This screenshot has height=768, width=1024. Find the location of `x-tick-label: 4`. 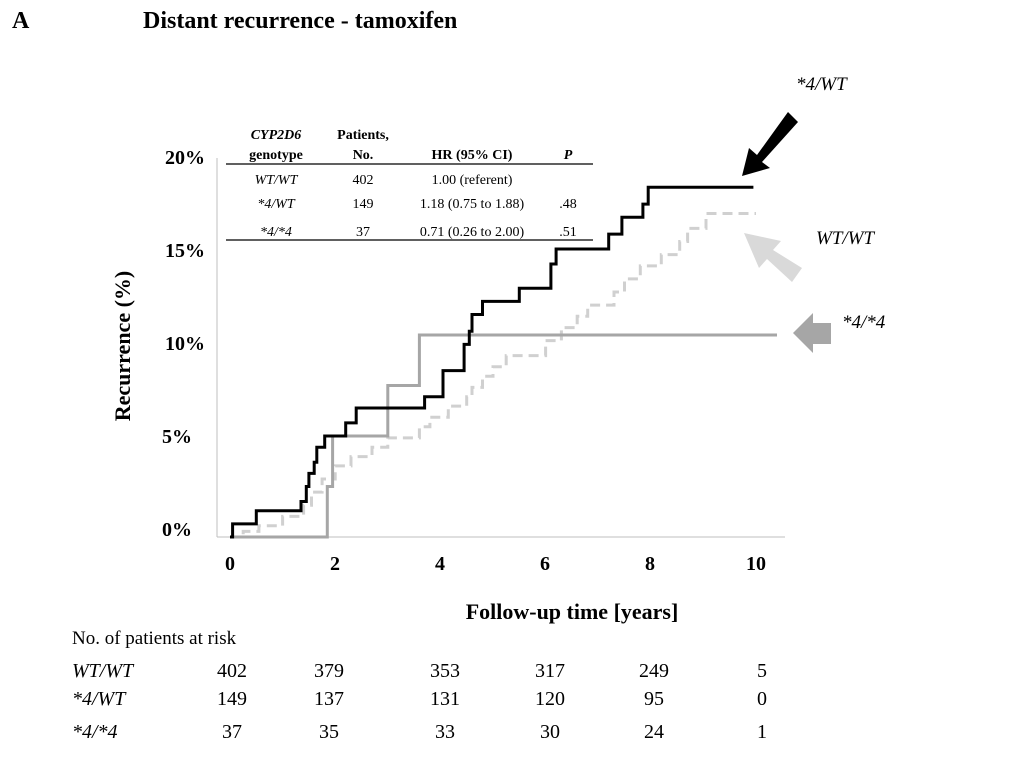

x-tick-label: 4 is located at coordinates (440, 564).